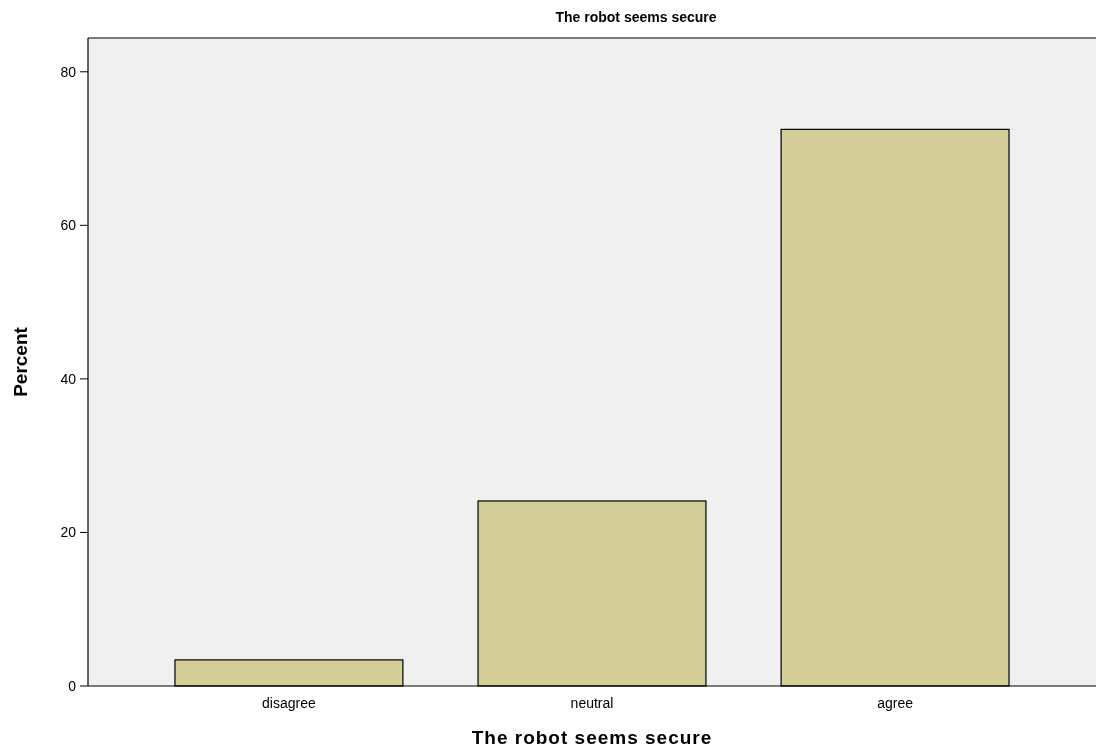 The image size is (1096, 755). I want to click on y-tick-label: 80, so click(68, 71).